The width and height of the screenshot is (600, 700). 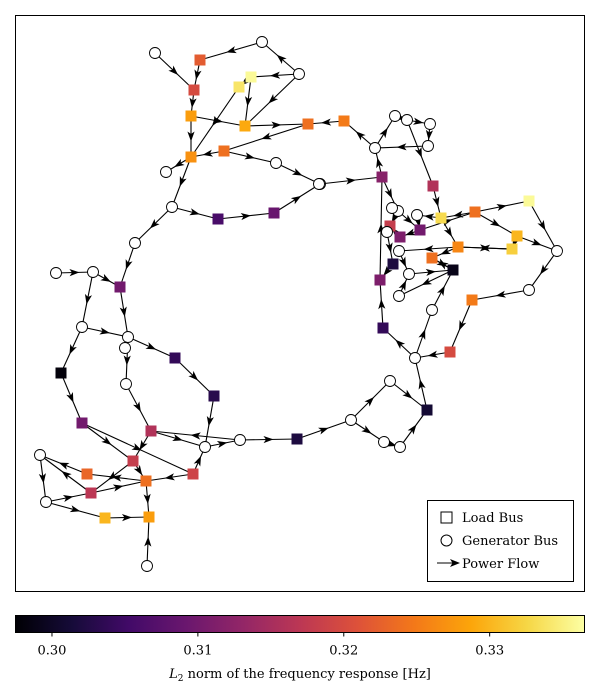 What do you see at coordinates (300, 624) in the screenshot?
I see `colorbar-gradient` at bounding box center [300, 624].